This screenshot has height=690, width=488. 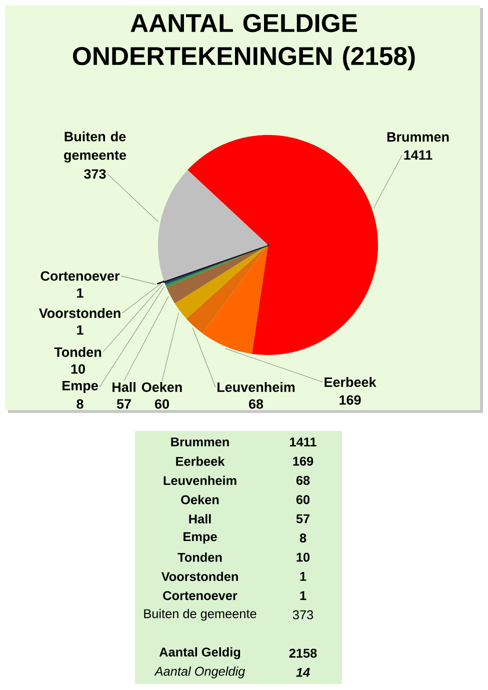 What do you see at coordinates (80, 387) in the screenshot?
I see `slice-label: Empe` at bounding box center [80, 387].